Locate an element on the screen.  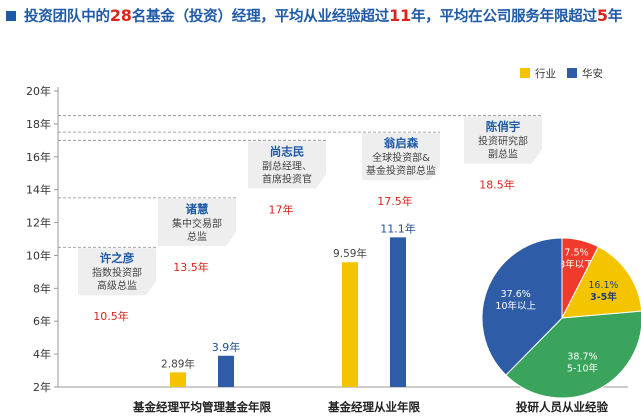
header-bullet-icon is located at coordinates (11, 16).